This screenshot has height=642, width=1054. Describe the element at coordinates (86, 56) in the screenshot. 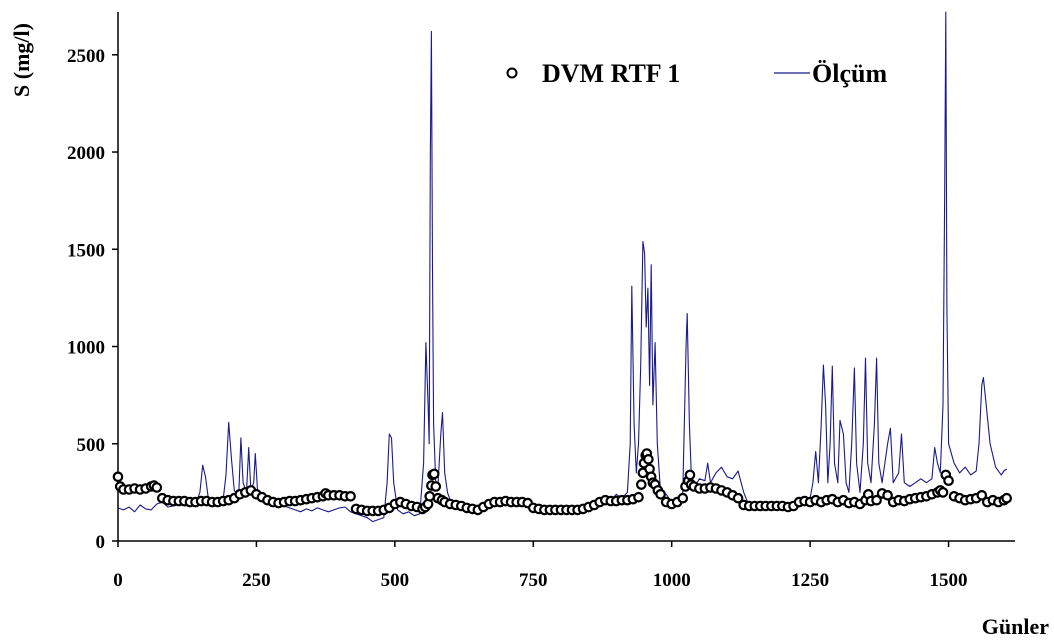

I see `y-tick-label: 2500` at that location.